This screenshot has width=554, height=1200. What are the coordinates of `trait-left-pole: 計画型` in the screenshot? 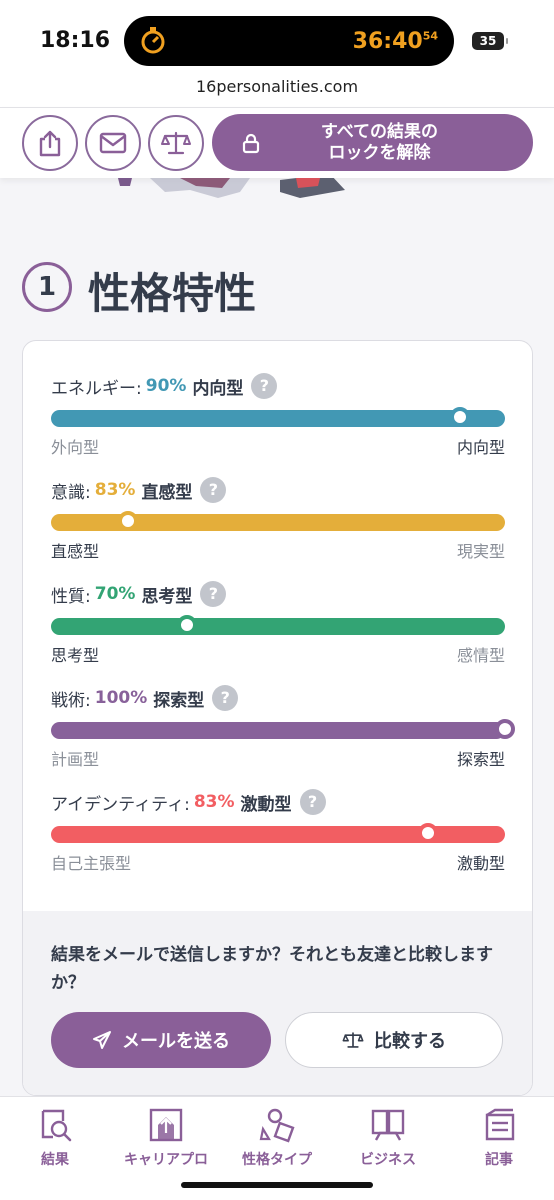 It's located at (75, 759).